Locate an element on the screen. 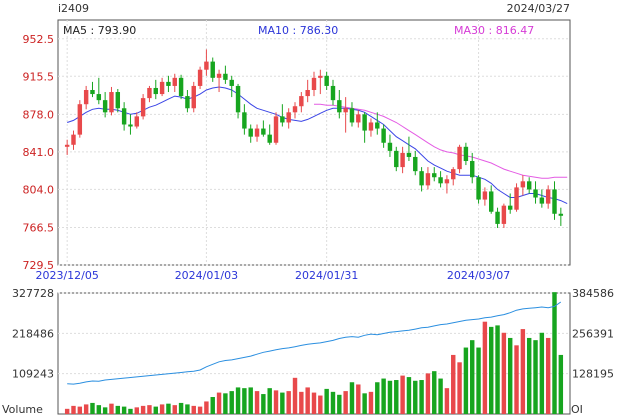 Image resolution: width=620 pixels, height=420 pixels. volume-tick-label: 218486 is located at coordinates (33, 333).